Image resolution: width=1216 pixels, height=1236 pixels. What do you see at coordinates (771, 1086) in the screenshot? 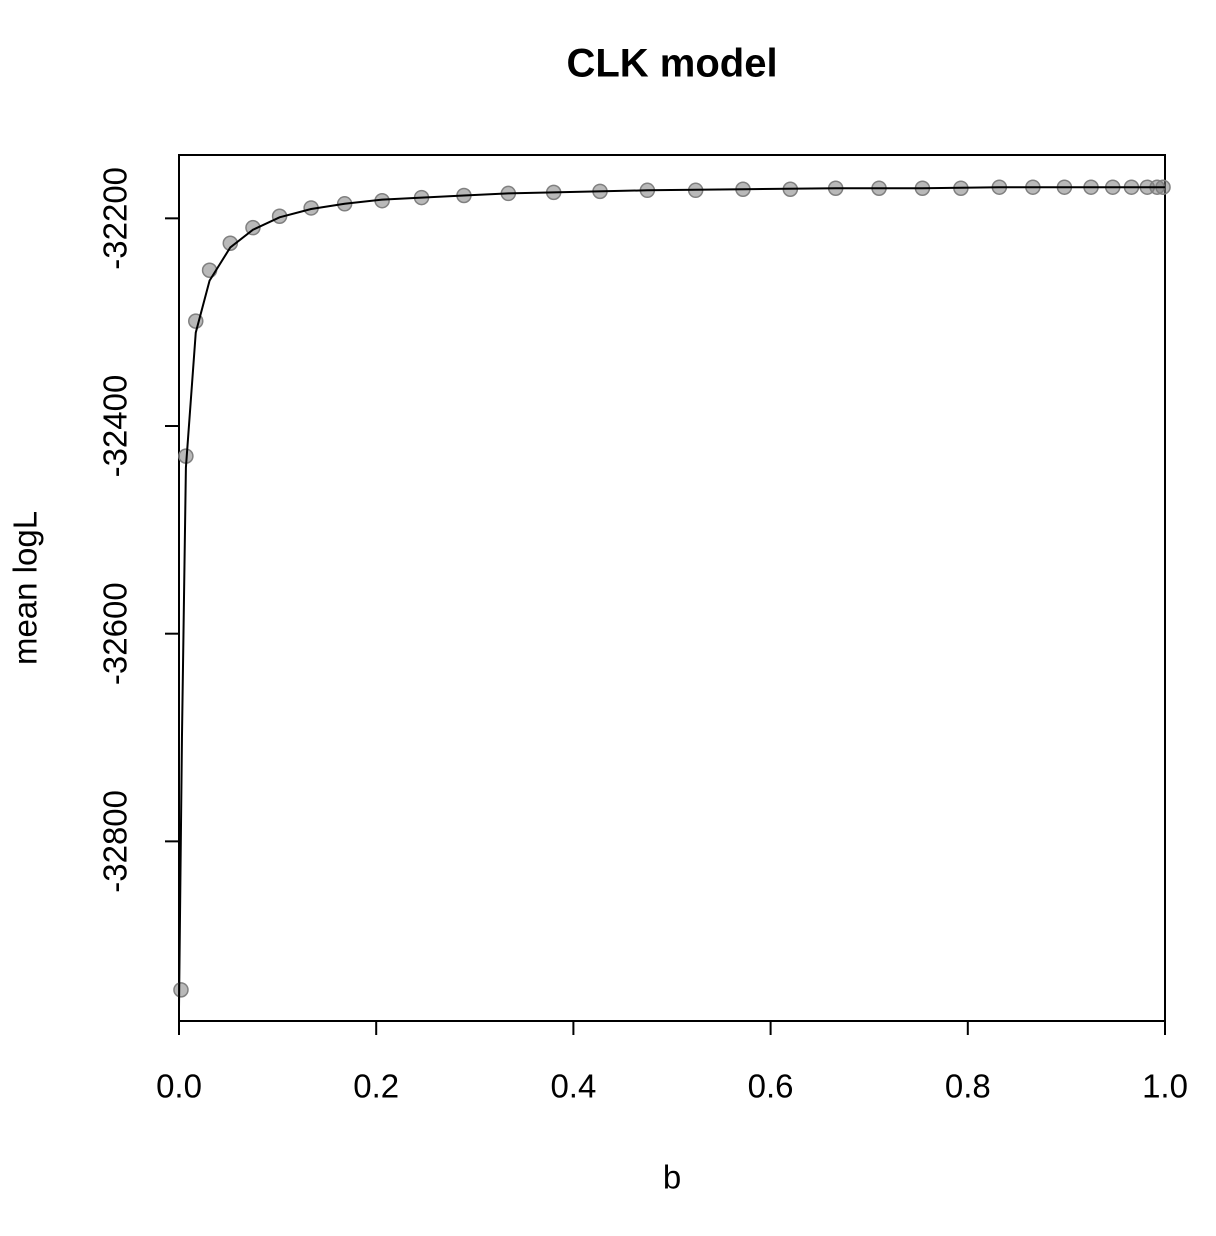
I see `x-tick-label: 0.6` at bounding box center [771, 1086].